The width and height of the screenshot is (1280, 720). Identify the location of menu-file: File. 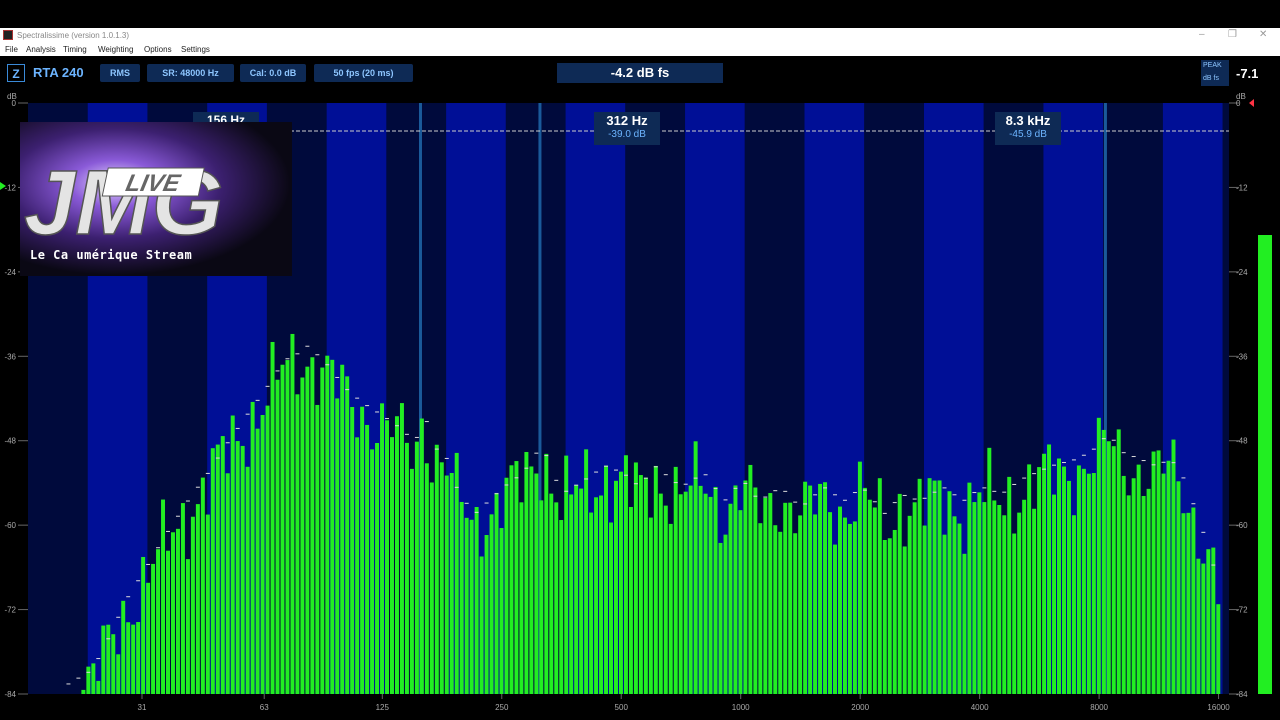
(11, 49).